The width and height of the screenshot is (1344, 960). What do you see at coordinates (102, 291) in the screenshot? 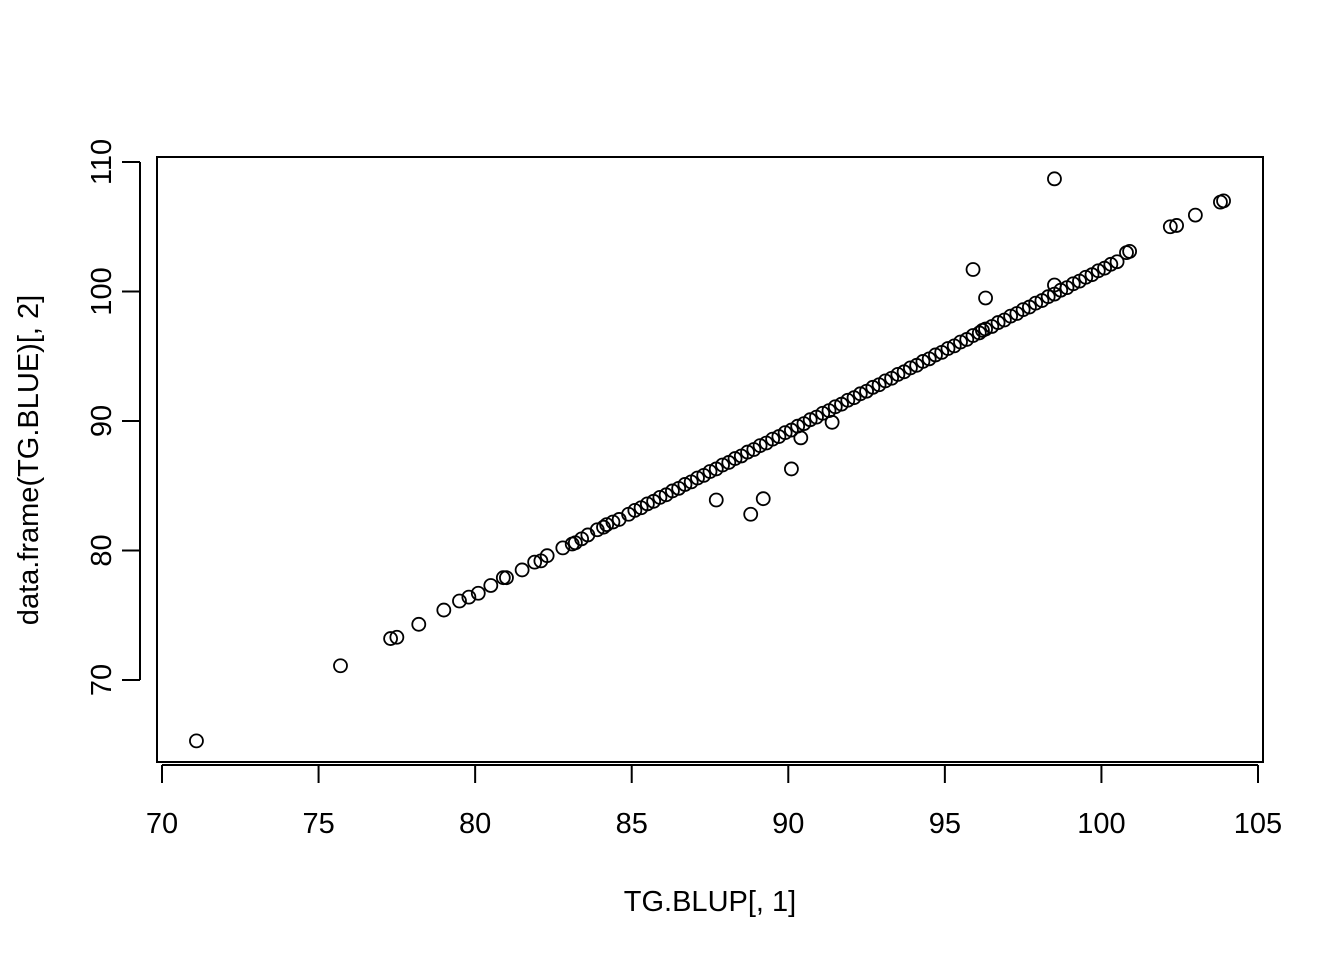
I see `y-tick-label: 100` at bounding box center [102, 291].